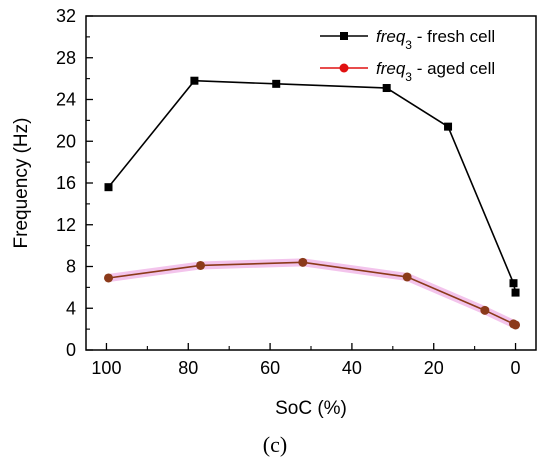  I want to click on legend-label: freq3 - fresh cell, so click(435, 39).